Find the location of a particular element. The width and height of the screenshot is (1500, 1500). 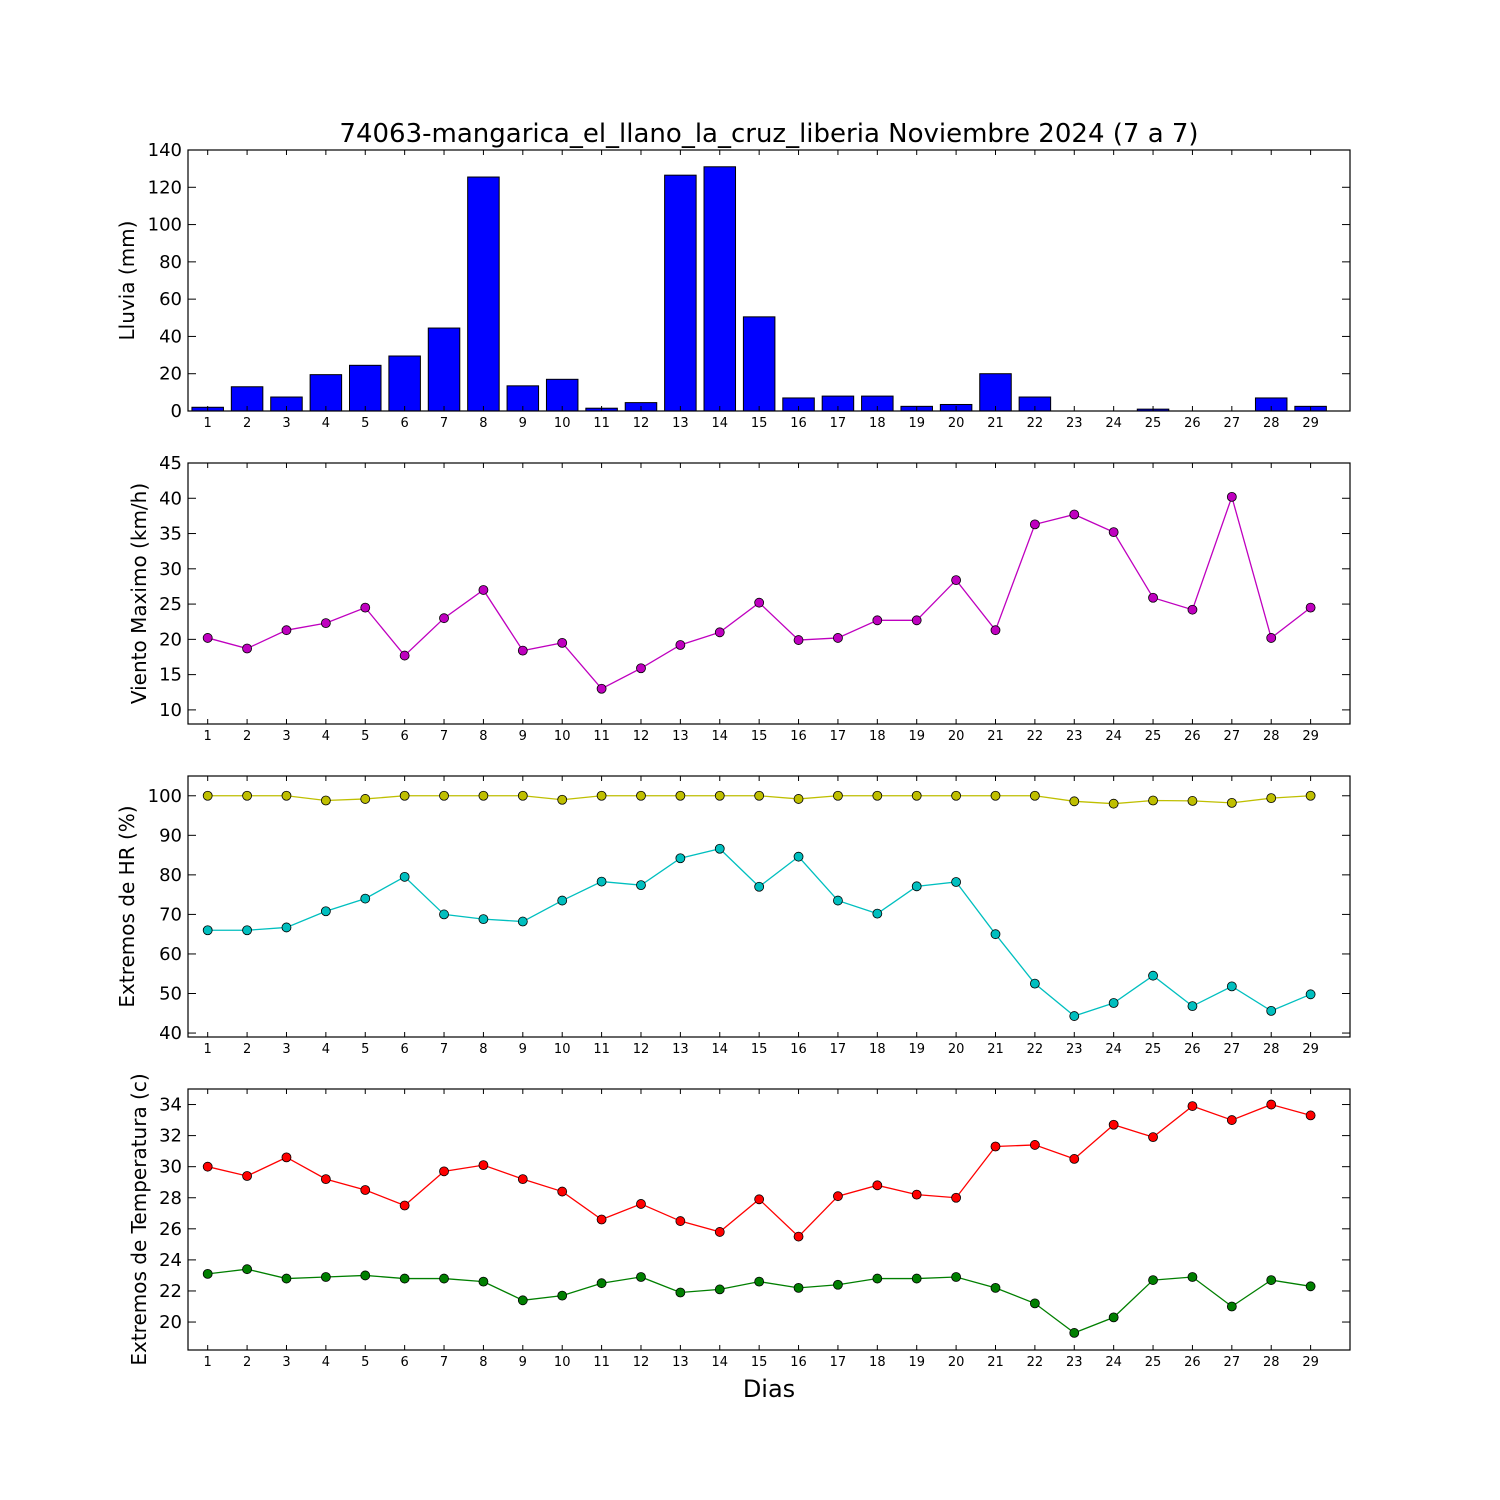

y-tick-label: 80 is located at coordinates (170, 875).